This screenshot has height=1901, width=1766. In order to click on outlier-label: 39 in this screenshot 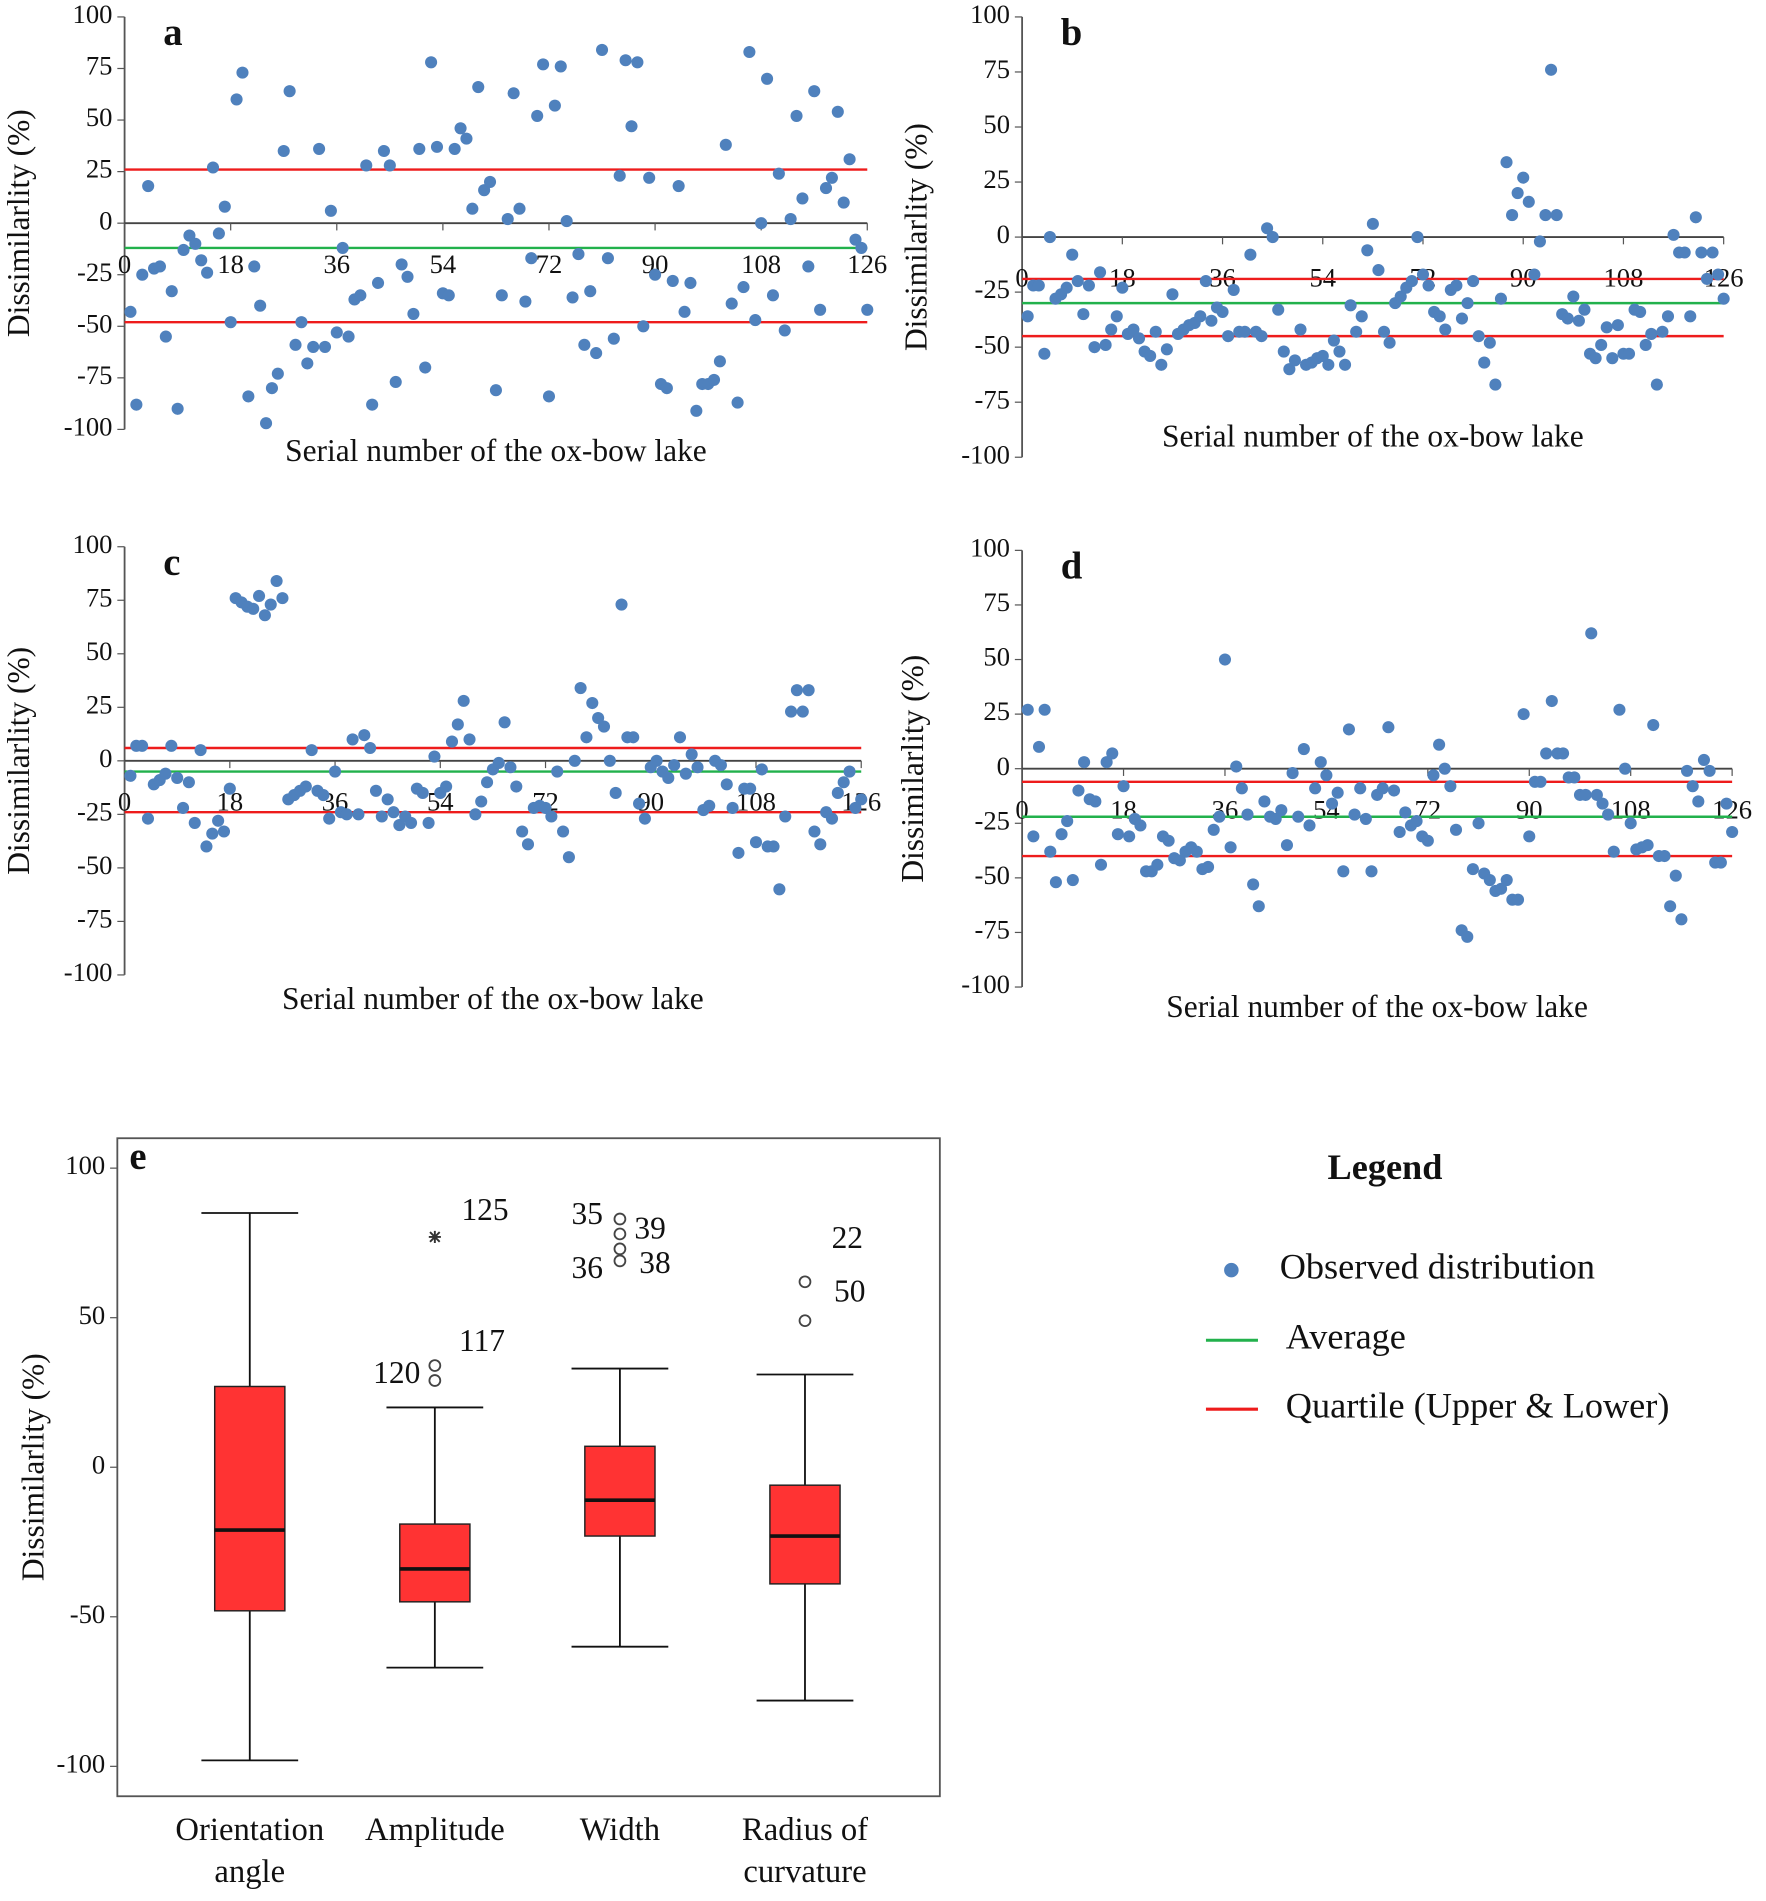, I will do `click(649, 1228)`.